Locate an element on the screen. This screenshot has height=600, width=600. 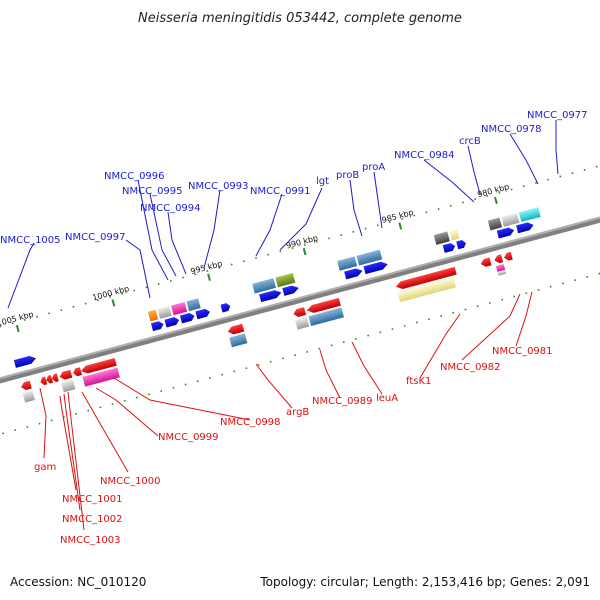
gene-arrow-ftsK1 is located at coordinates (426, 278).